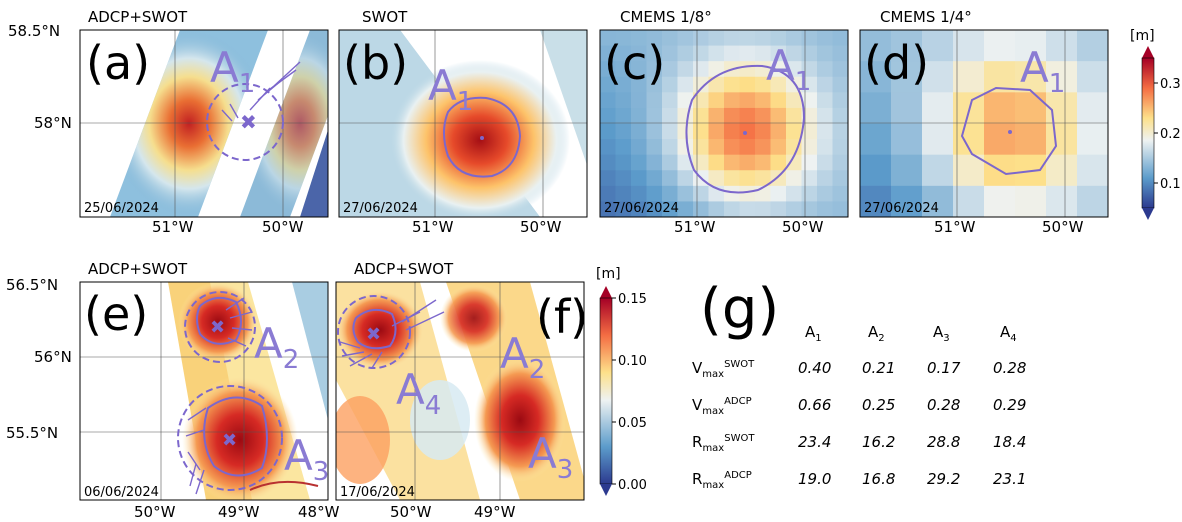  What do you see at coordinates (803, 227) in the screenshot?
I see `lon-tick-50-c: 50°W` at bounding box center [803, 227].